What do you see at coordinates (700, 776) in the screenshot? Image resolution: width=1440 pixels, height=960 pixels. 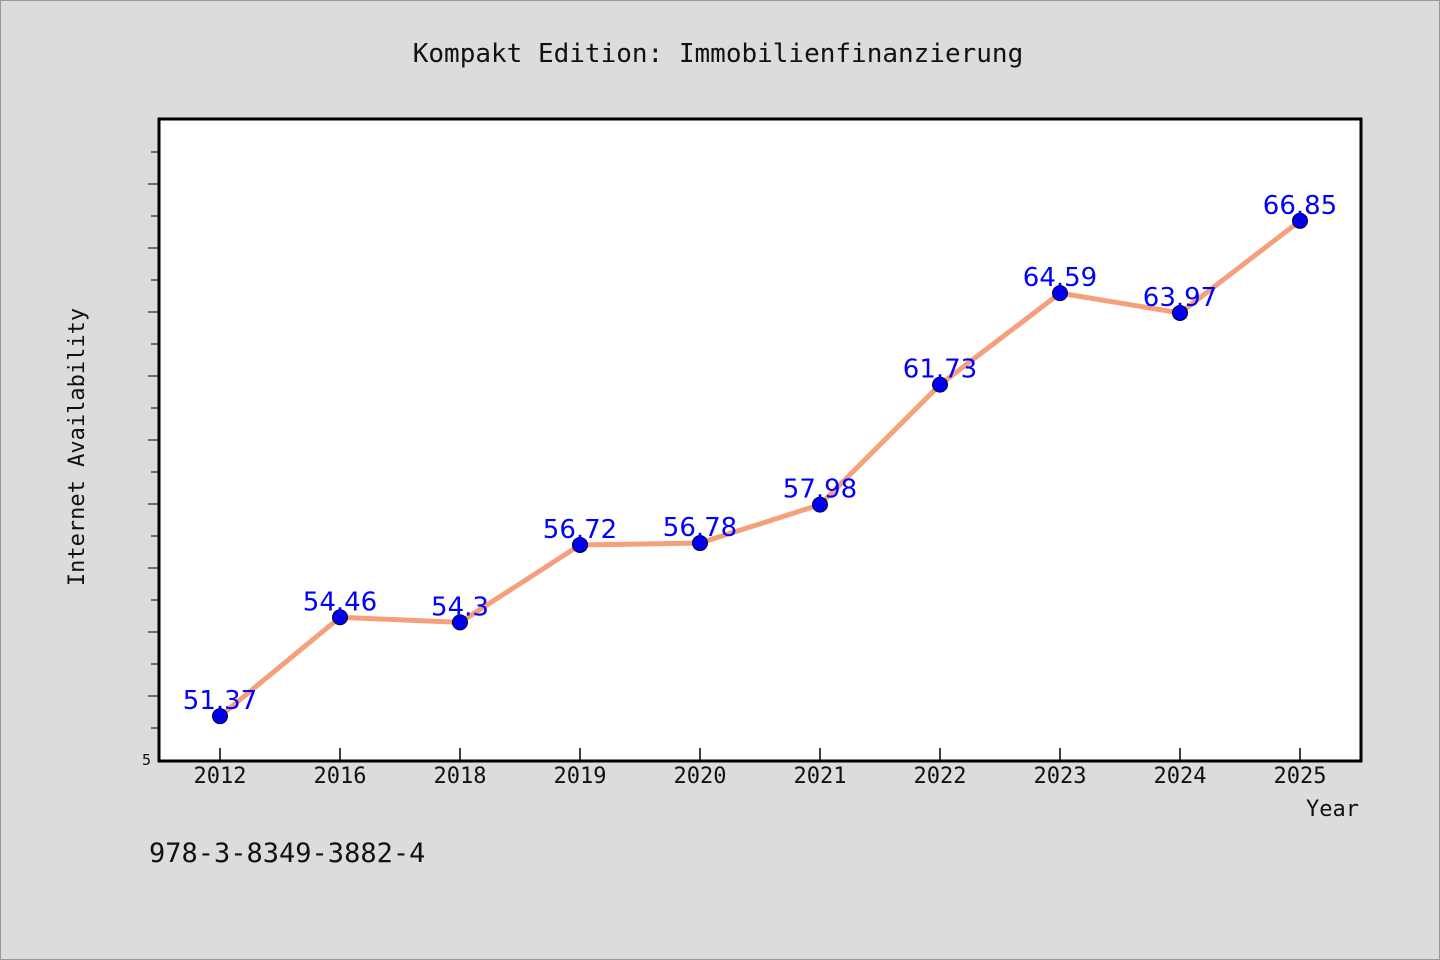 I see `x-tick-label: 2020` at bounding box center [700, 776].